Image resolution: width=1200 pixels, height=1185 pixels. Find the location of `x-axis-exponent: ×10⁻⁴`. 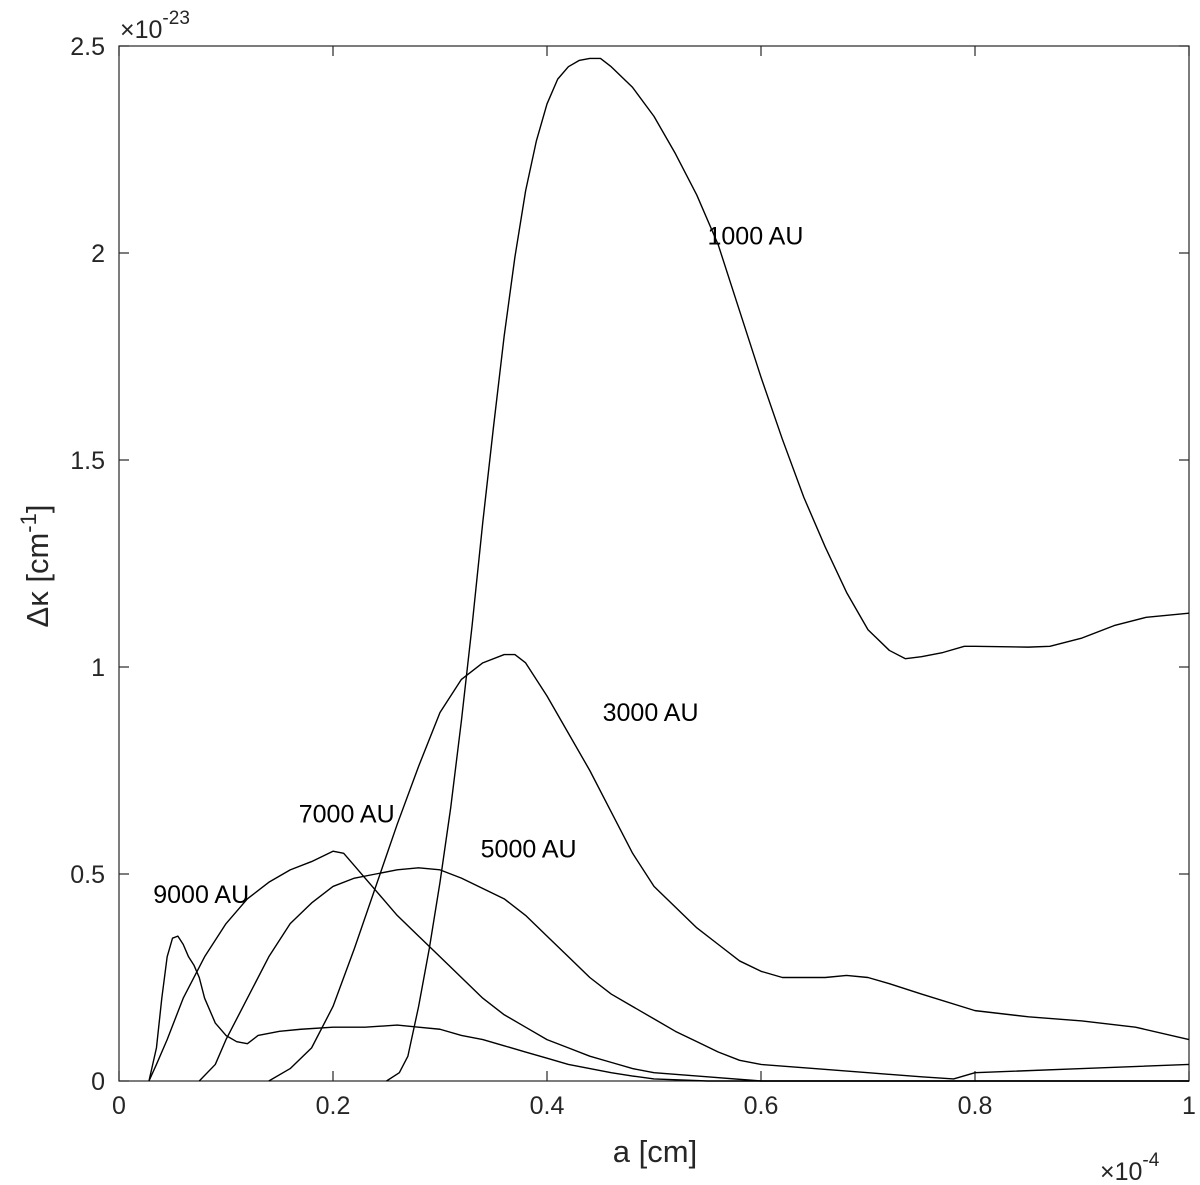

x-axis-exponent: ×10⁻⁴ is located at coordinates (1130, 1167).